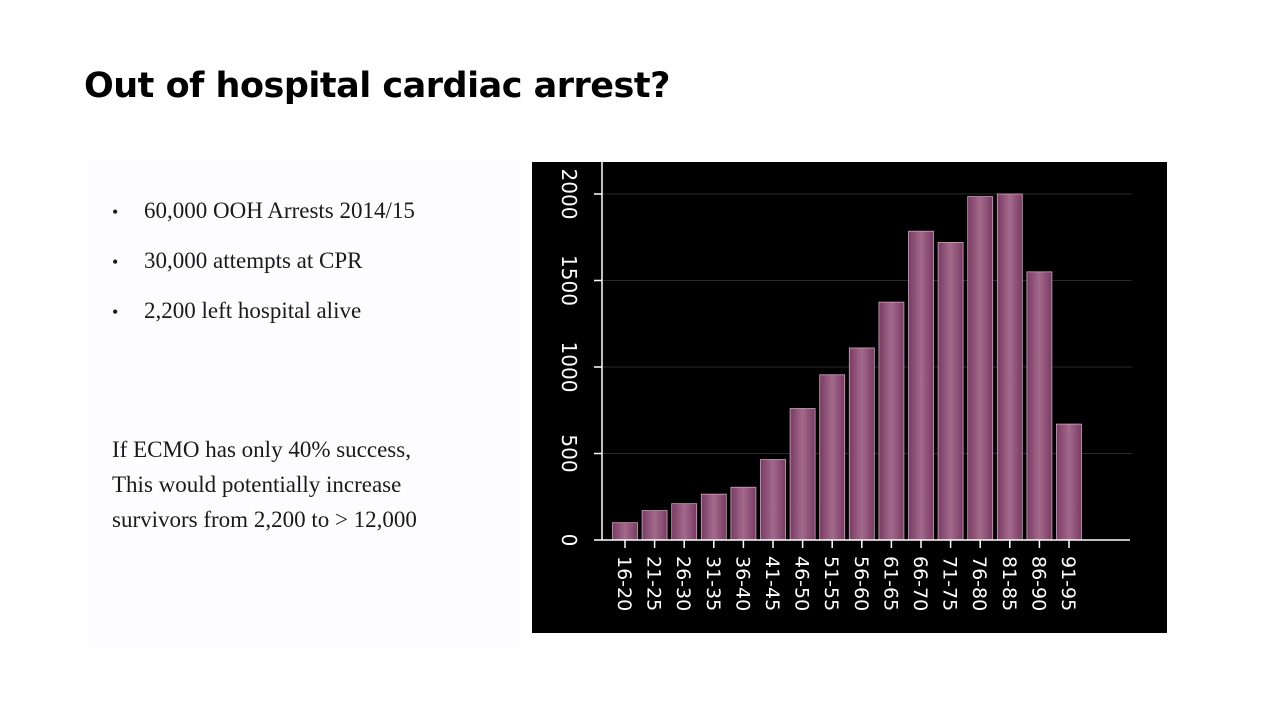 The height and width of the screenshot is (720, 1280). I want to click on bullet-text: 2,200 left hospital alive, so click(253, 310).